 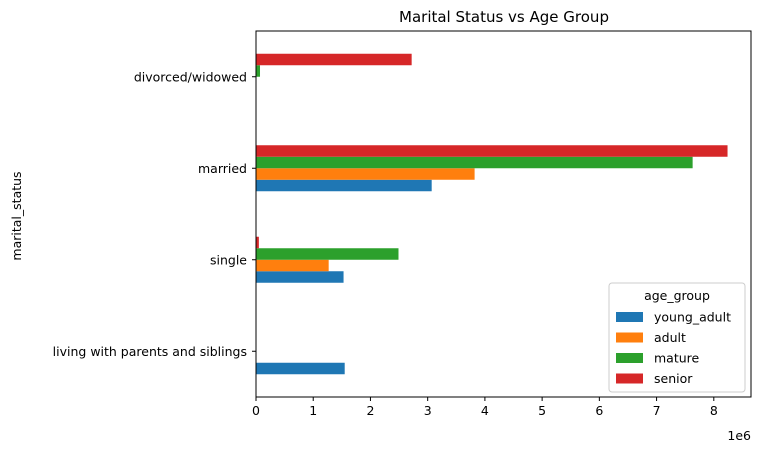 What do you see at coordinates (673, 378) in the screenshot?
I see `legend-label-senior: senior` at bounding box center [673, 378].